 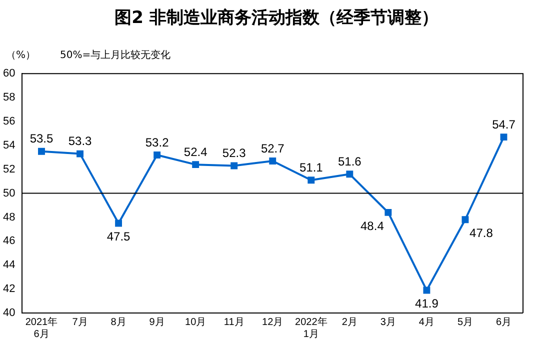 What do you see at coordinates (9, 265) in the screenshot?
I see `y-tick-label: 44` at bounding box center [9, 265].